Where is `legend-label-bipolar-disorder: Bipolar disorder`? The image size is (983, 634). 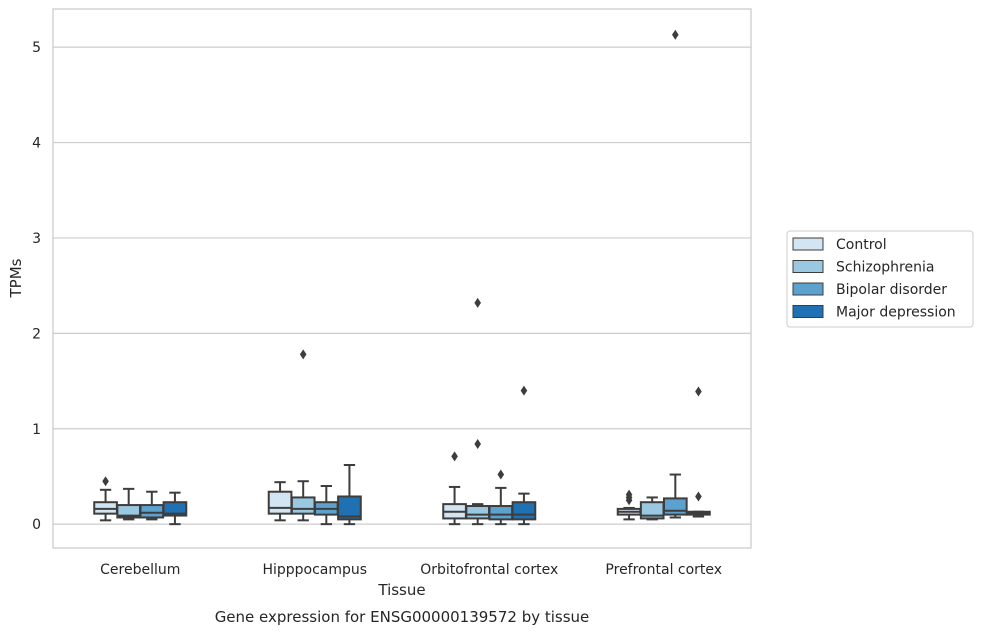 legend-label-bipolar-disorder: Bipolar disorder is located at coordinates (891, 290).